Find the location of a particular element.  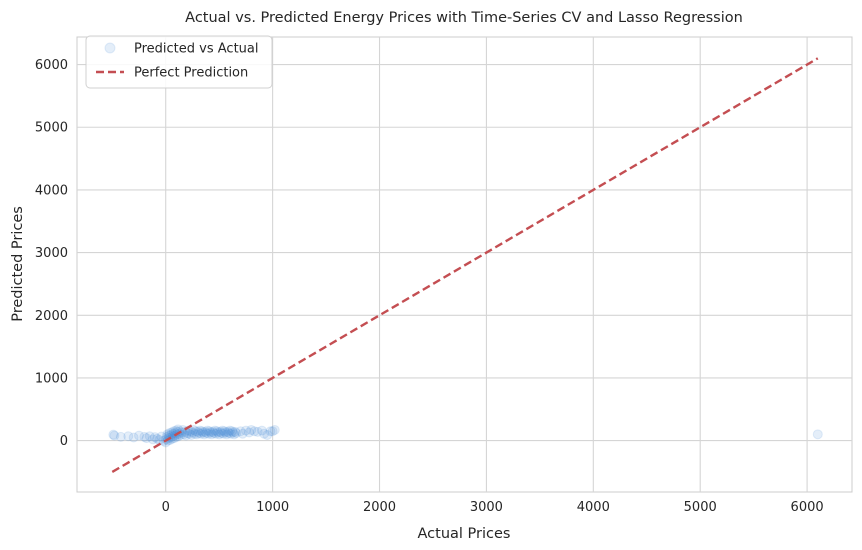

legend-marker-predicted is located at coordinates (110, 48).